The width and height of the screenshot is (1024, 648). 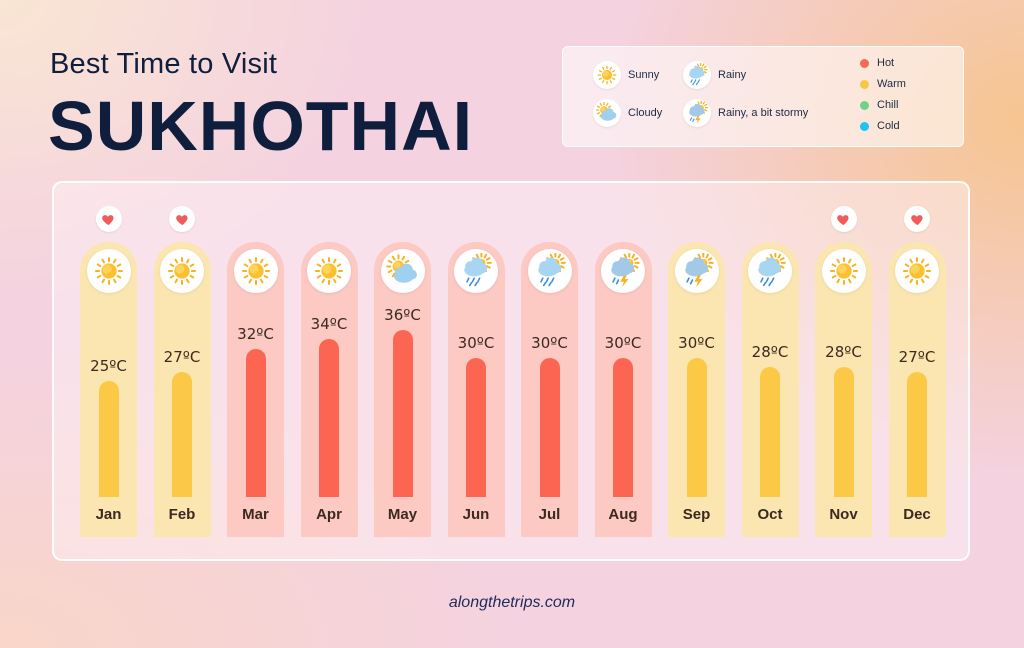 I want to click on subtitle: Best Time to Visit, so click(x=164, y=64).